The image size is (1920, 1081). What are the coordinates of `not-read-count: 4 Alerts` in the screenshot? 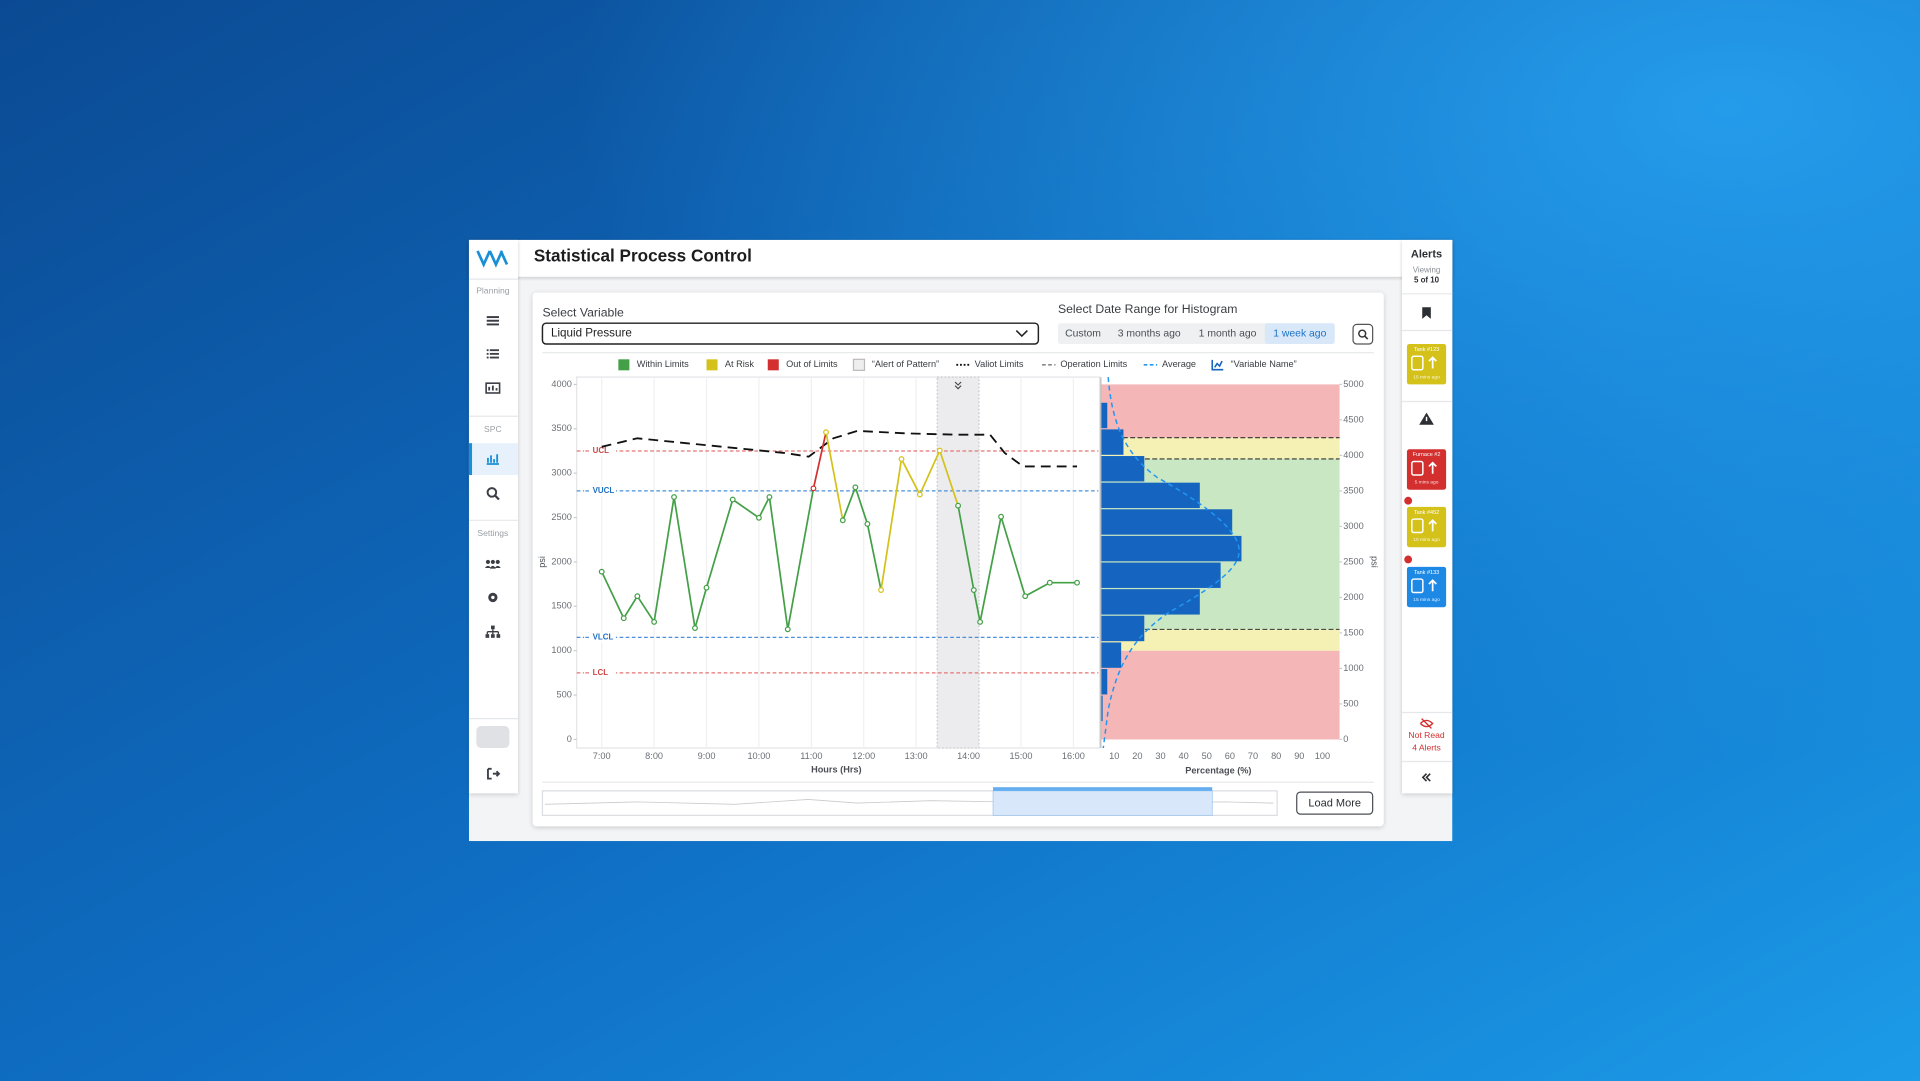 It's located at (1426, 747).